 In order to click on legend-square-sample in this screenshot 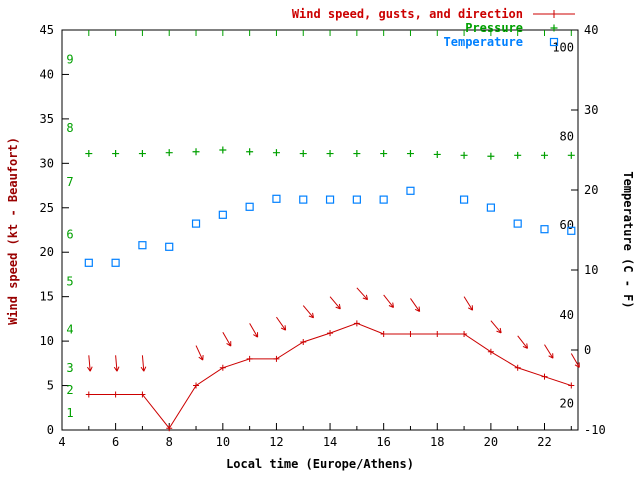, I will do `click(554, 42)`.